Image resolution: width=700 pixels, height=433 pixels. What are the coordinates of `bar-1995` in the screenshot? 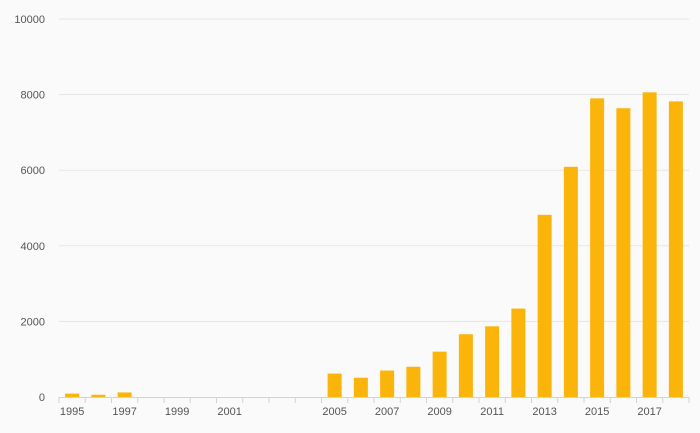 It's located at (72, 395).